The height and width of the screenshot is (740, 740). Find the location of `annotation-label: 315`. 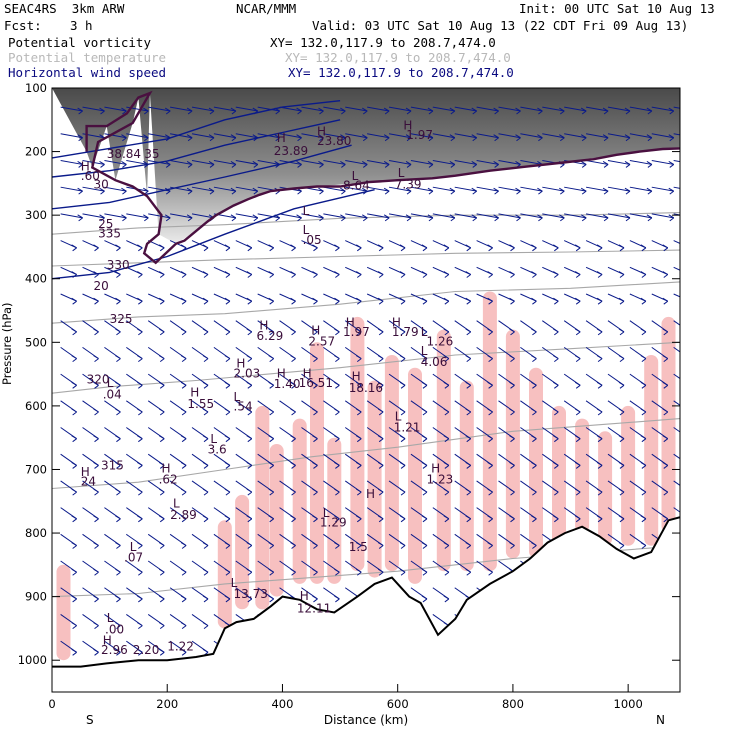

annotation-label: 315 is located at coordinates (112, 466).